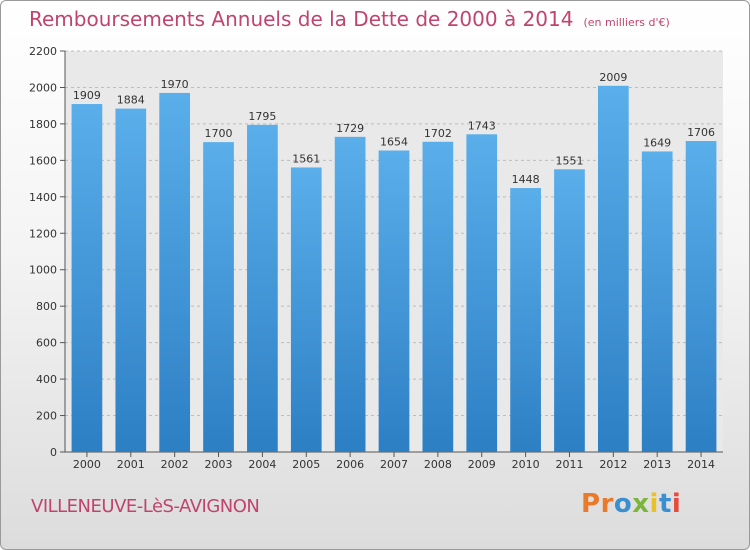 Image resolution: width=750 pixels, height=550 pixels. Describe the element at coordinates (175, 464) in the screenshot. I see `x-tick-label: 2002` at that location.